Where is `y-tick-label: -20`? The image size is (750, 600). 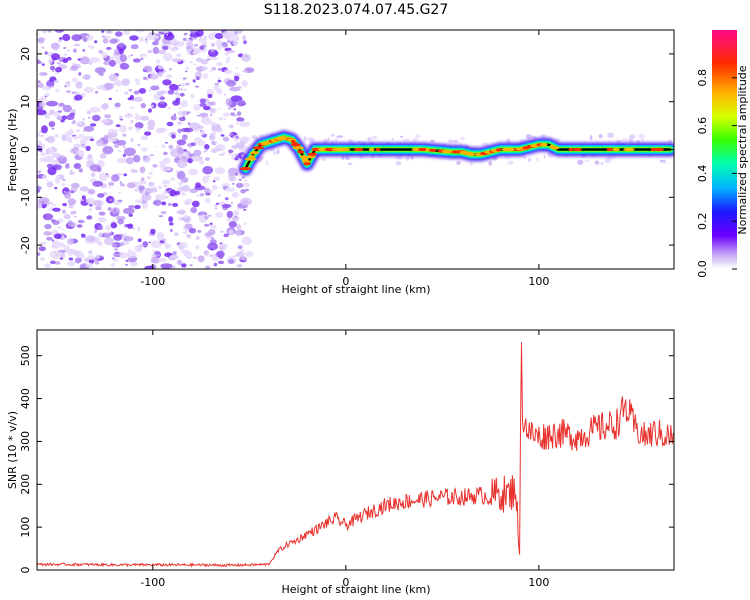 y-tick-label: -20 is located at coordinates (25, 245).